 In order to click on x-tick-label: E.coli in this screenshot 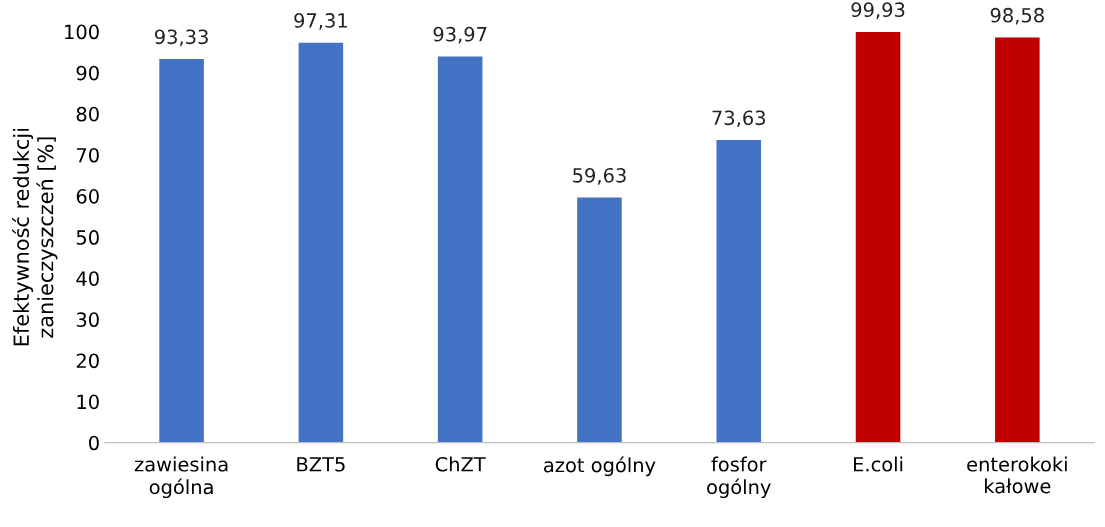, I will do `click(878, 464)`.